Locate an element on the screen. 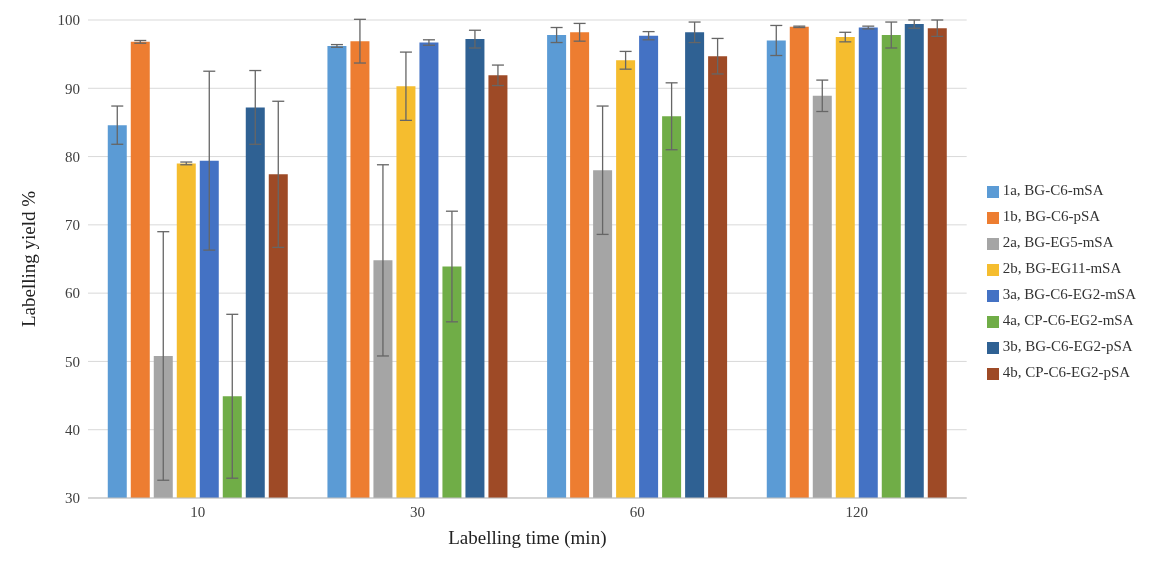 The image size is (1164, 562). y-tick-label: 60 is located at coordinates (72, 293).